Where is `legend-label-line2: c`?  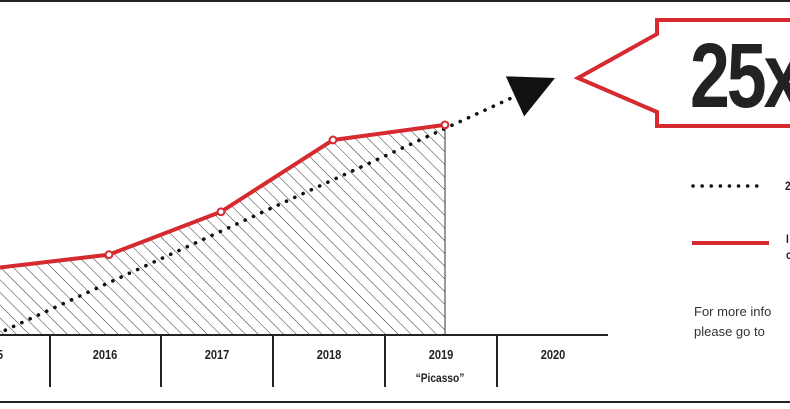
legend-label-line2: c is located at coordinates (788, 255).